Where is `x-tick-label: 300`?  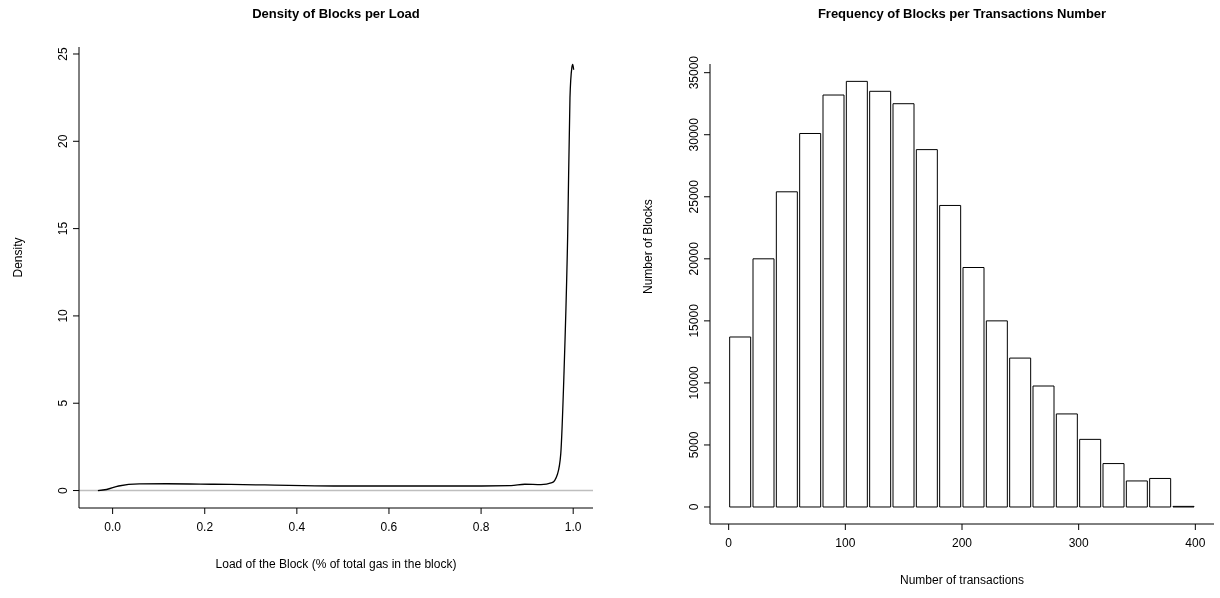
x-tick-label: 300 is located at coordinates (1078, 542).